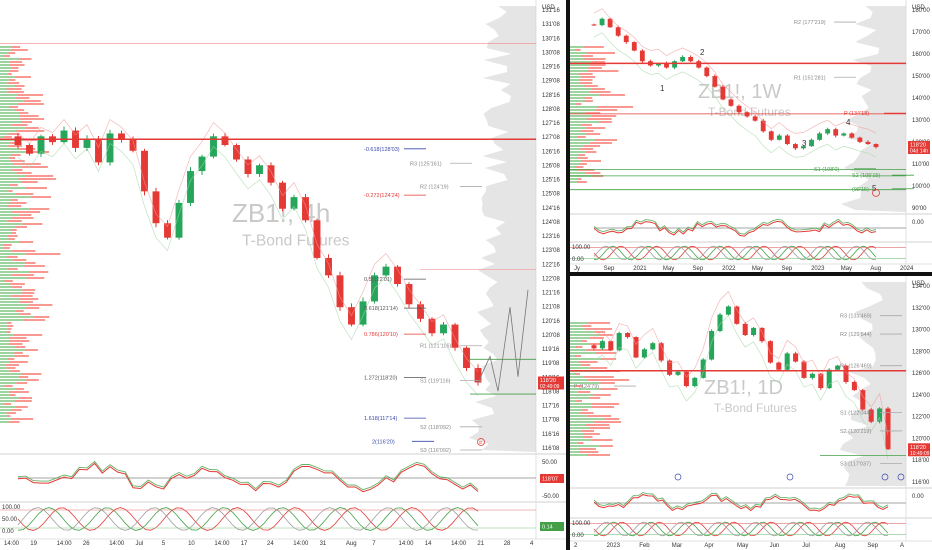  I want to click on event-marker, so click(885, 477).